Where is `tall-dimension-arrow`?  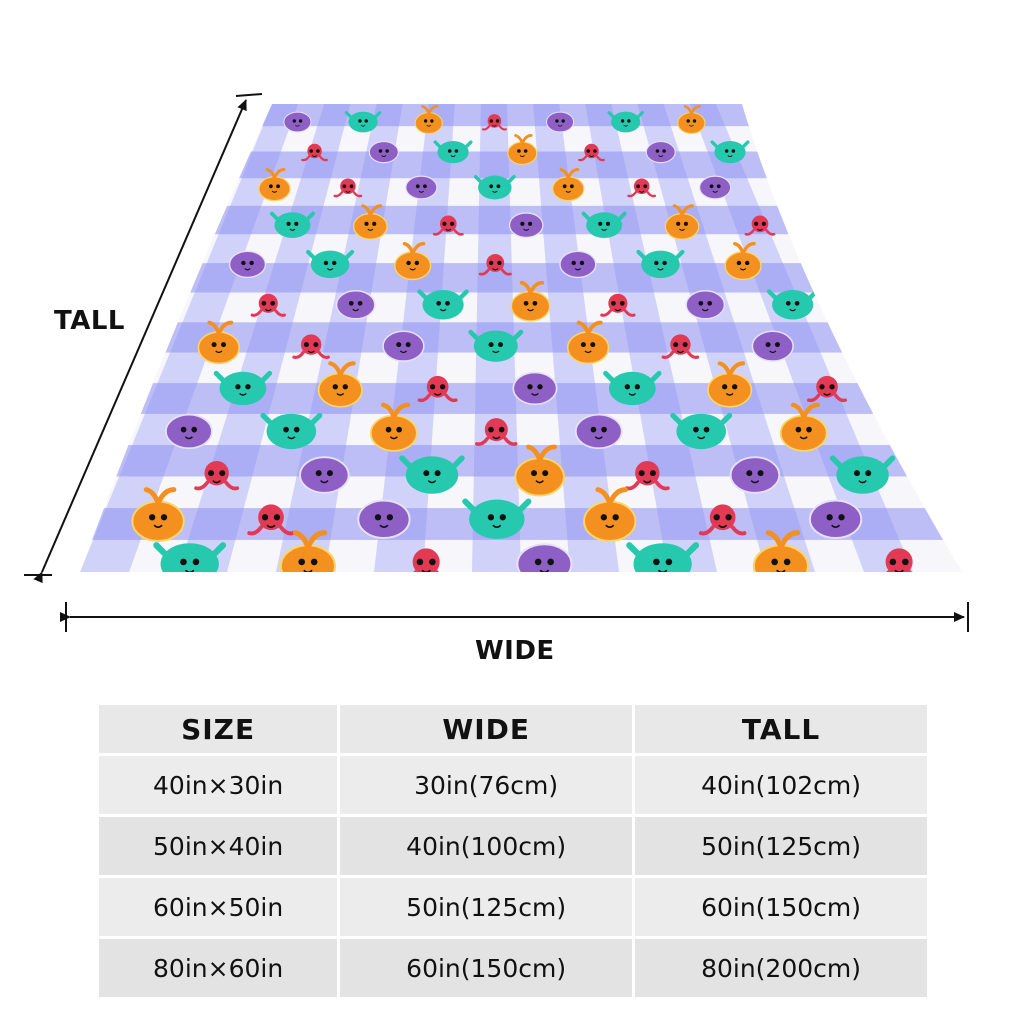
tall-dimension-arrow is located at coordinates (143, 338).